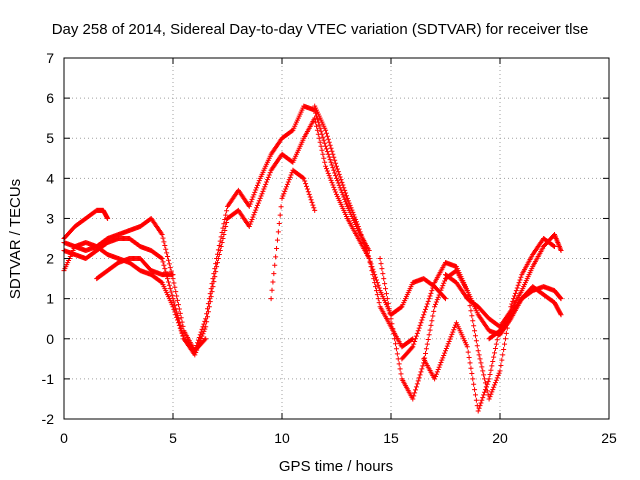 Image resolution: width=640 pixels, height=480 pixels. I want to click on y-tick-label: -1, so click(48, 379).